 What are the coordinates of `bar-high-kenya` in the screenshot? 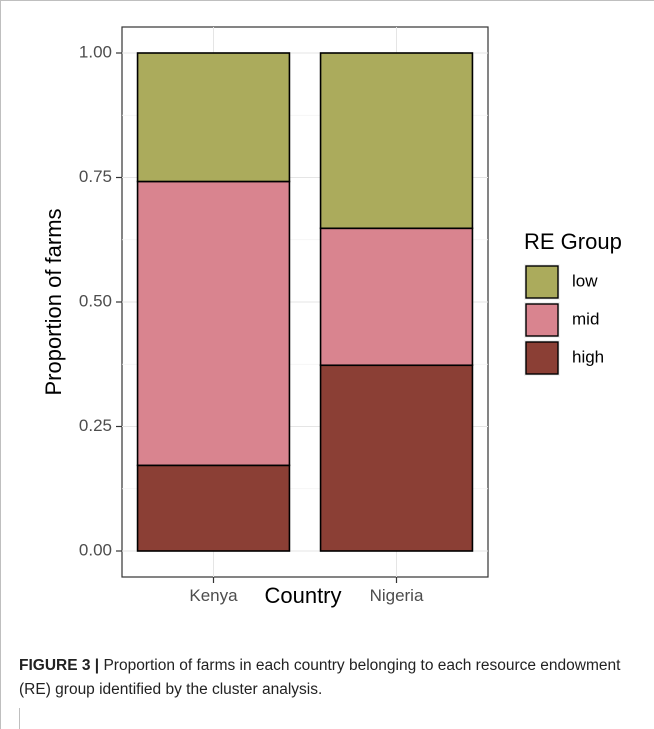 It's located at (213, 508).